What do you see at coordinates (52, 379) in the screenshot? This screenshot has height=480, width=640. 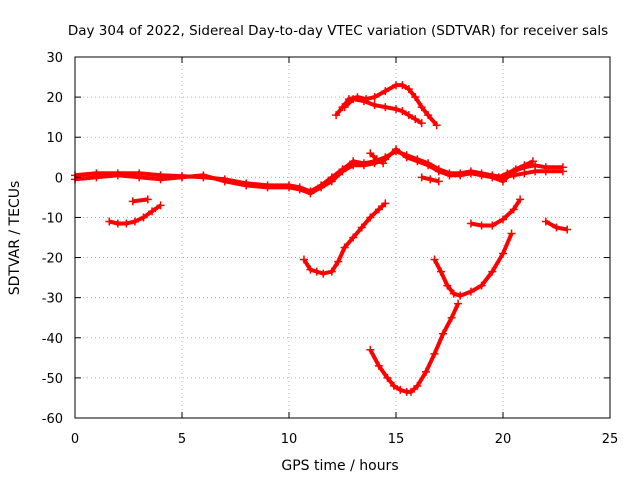 I see `y-tick-label: -50` at bounding box center [52, 379].